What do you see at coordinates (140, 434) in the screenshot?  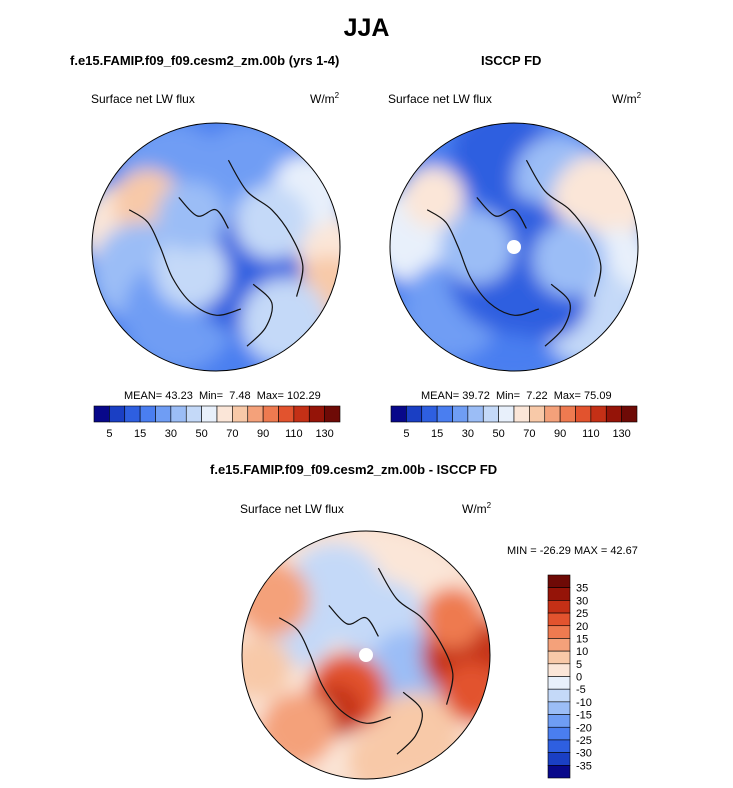 I see `model-colorbar-tick-label: 15` at bounding box center [140, 434].